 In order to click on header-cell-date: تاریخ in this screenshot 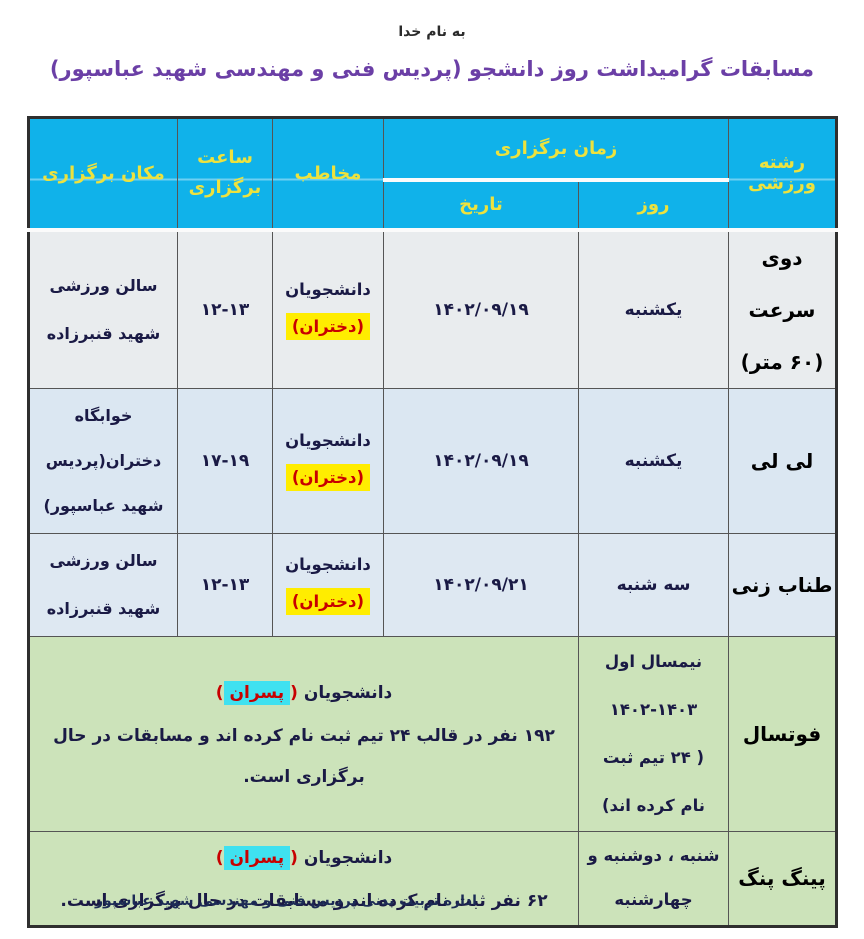, I will do `click(481, 205)`.